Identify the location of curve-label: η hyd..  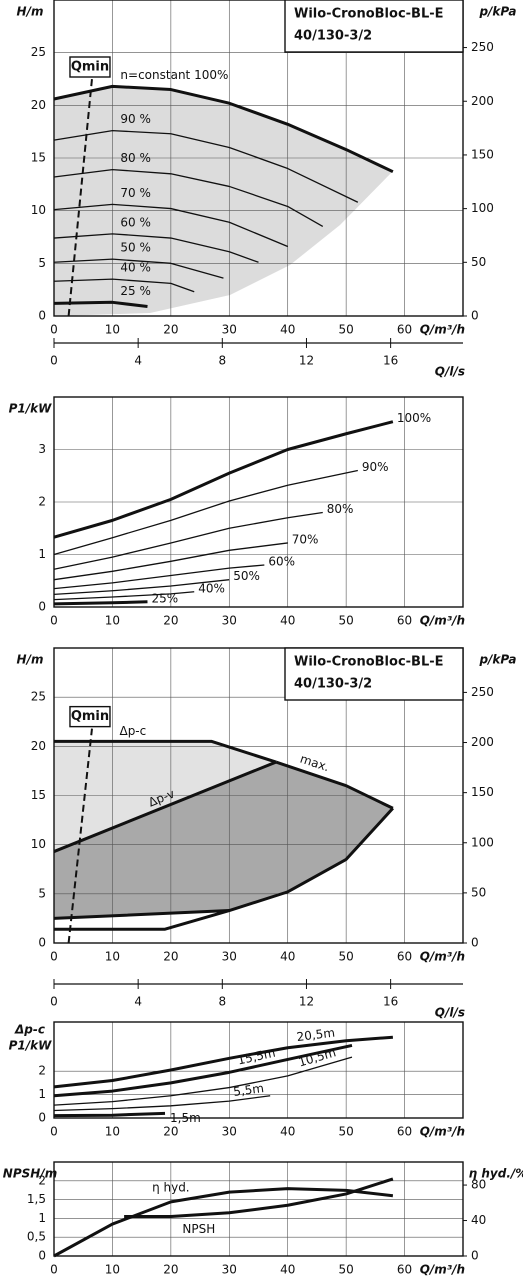
(171, 1187).